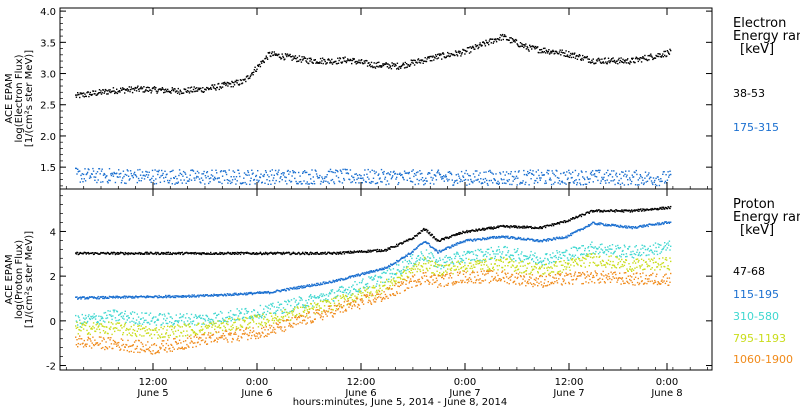  I want to click on electron-ytick-label: 3.0, so click(48, 75).